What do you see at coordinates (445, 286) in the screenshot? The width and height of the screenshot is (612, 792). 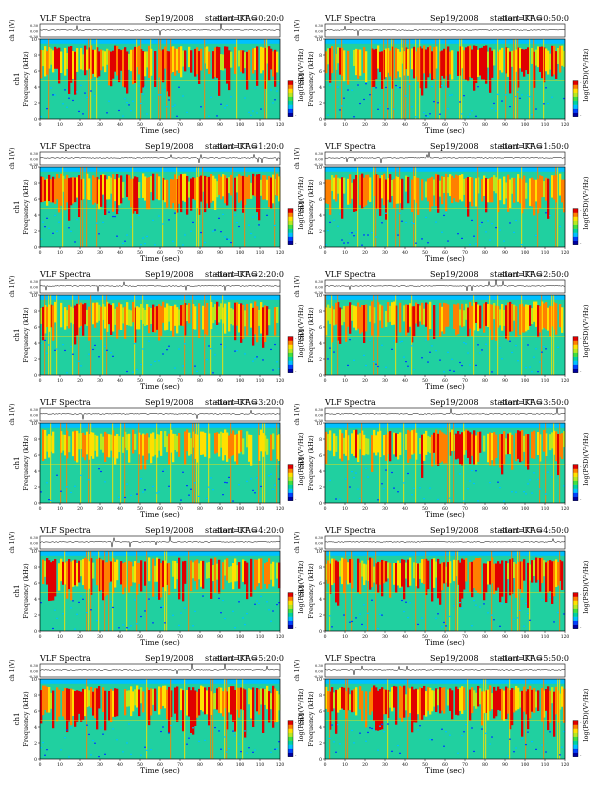 I see `waveform-frame` at bounding box center [445, 286].